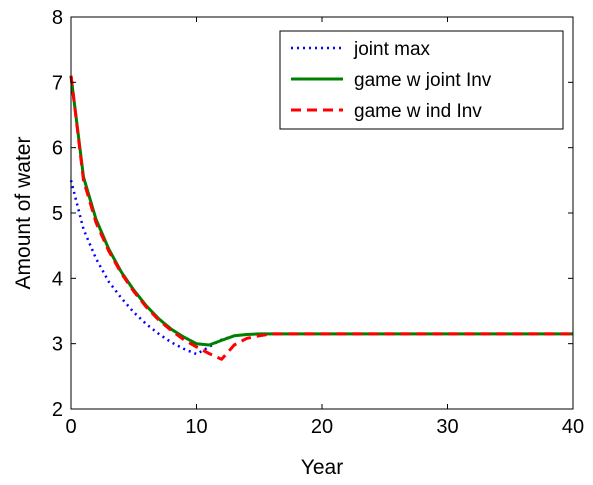  What do you see at coordinates (392, 49) in the screenshot?
I see `legend-label-1: joint max` at bounding box center [392, 49].